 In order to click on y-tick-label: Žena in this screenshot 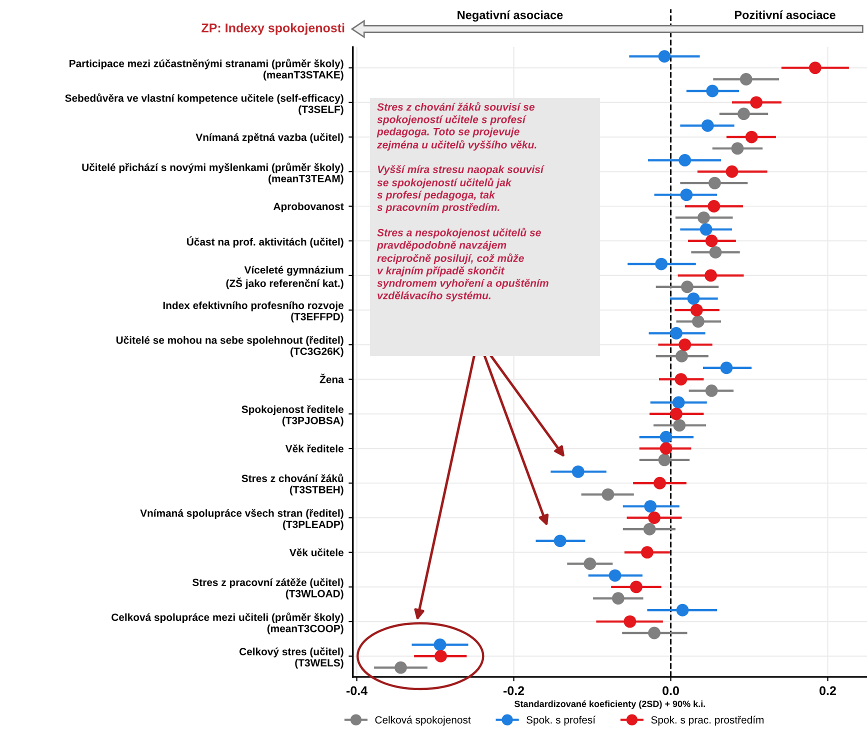, I will do `click(332, 379)`.